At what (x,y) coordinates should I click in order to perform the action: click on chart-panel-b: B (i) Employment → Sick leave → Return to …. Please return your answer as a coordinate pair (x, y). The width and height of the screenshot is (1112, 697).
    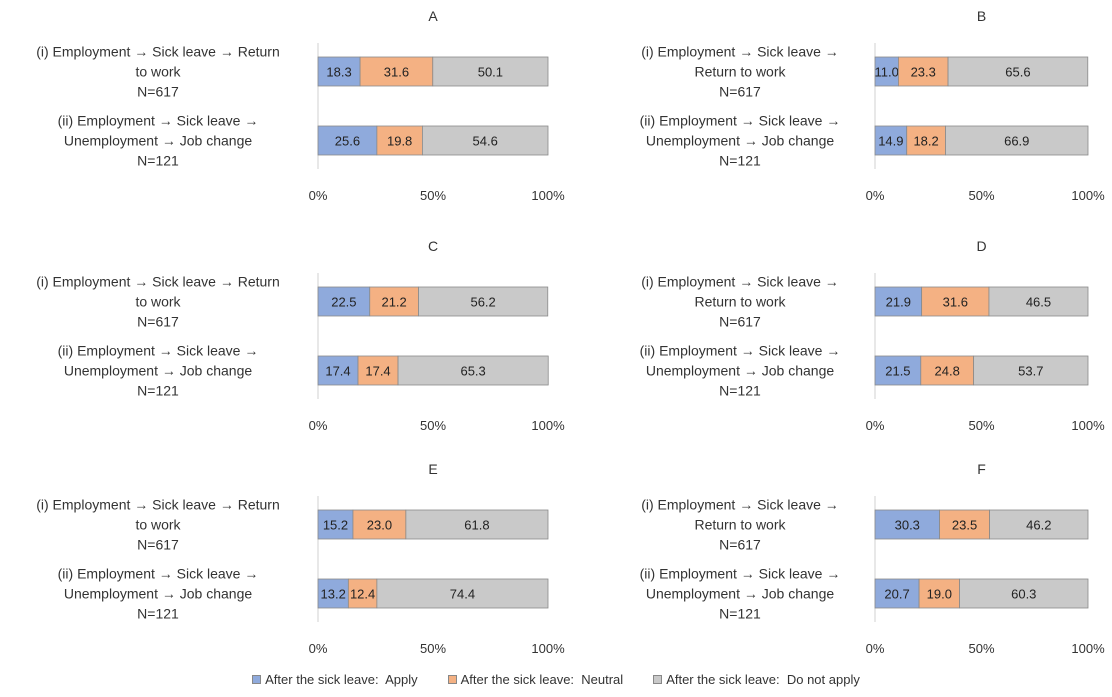
    Looking at the image, I should click on (872, 105).